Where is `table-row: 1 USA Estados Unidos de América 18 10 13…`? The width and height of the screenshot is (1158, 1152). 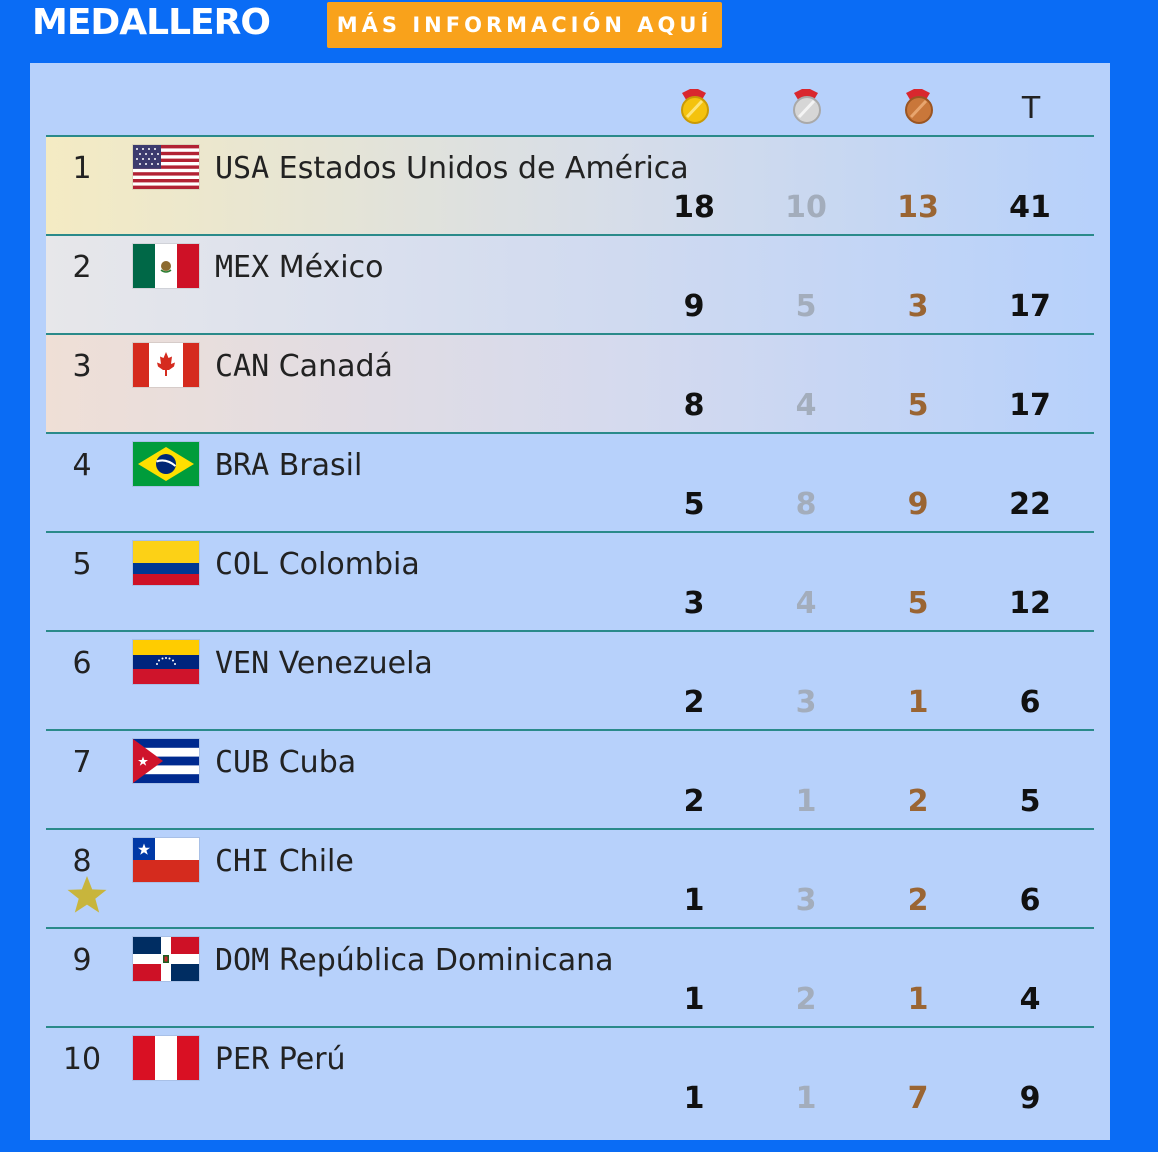
table-row: 1 USA Estados Unidos de América 18 10 13… is located at coordinates (570, 185).